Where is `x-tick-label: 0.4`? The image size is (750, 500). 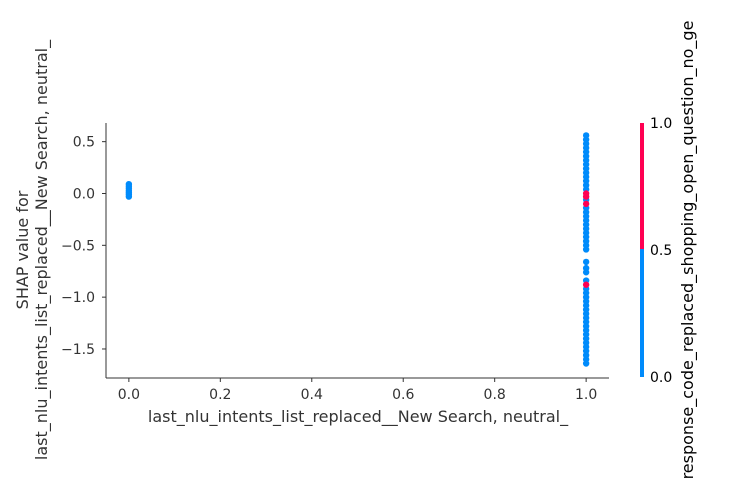
x-tick-label: 0.4 is located at coordinates (312, 395).